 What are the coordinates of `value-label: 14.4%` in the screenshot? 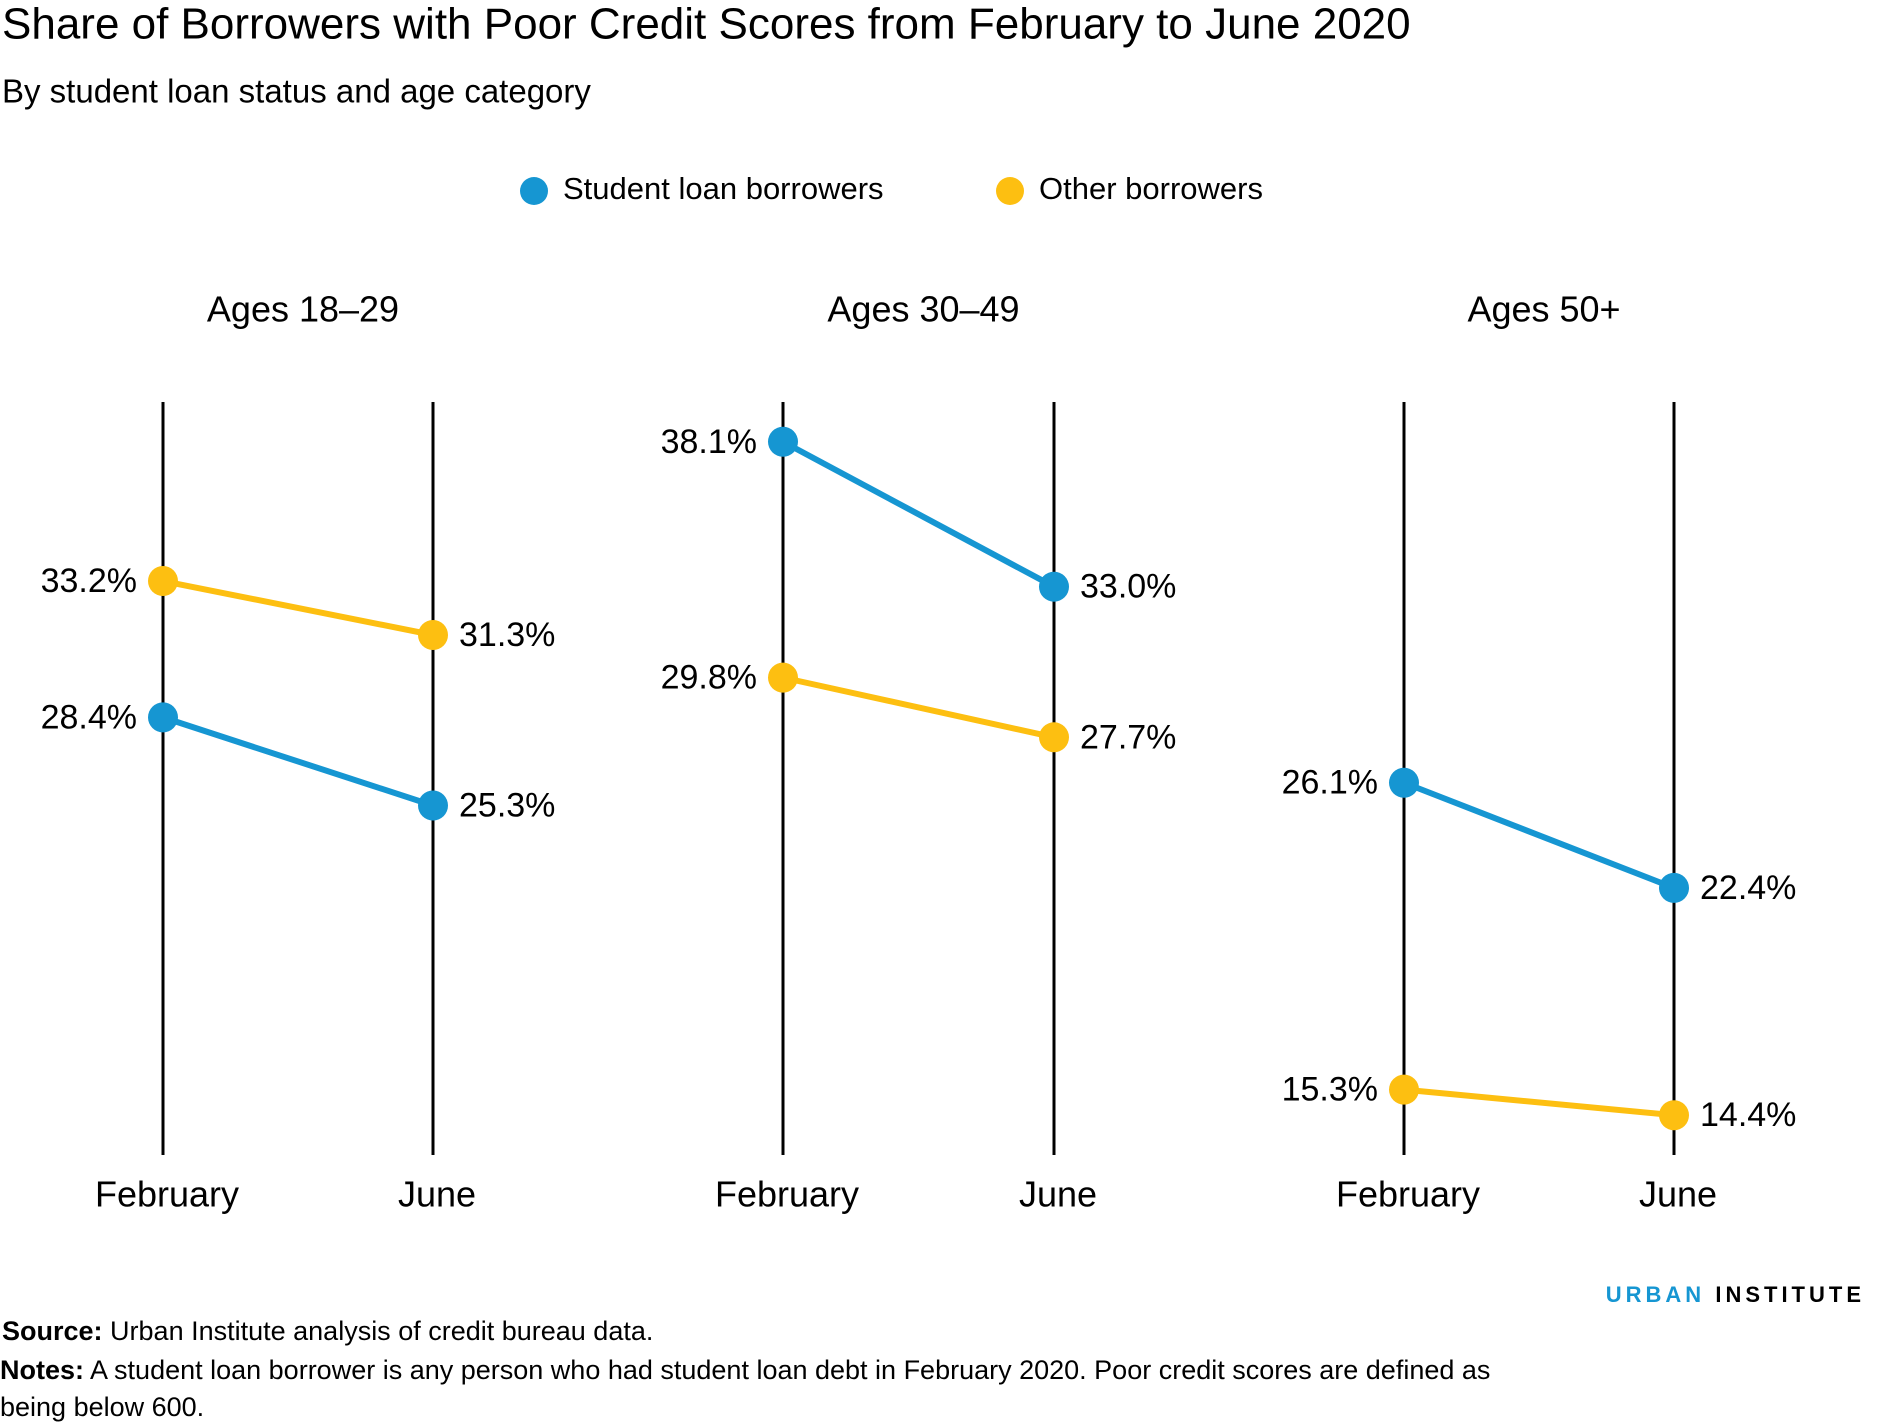 It's located at (1748, 1115).